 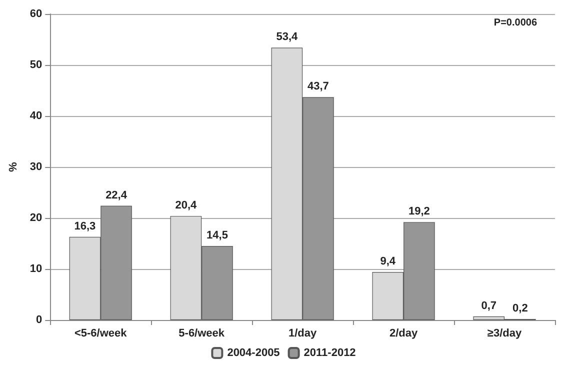 I want to click on data-label: 14,5, so click(x=217, y=236).